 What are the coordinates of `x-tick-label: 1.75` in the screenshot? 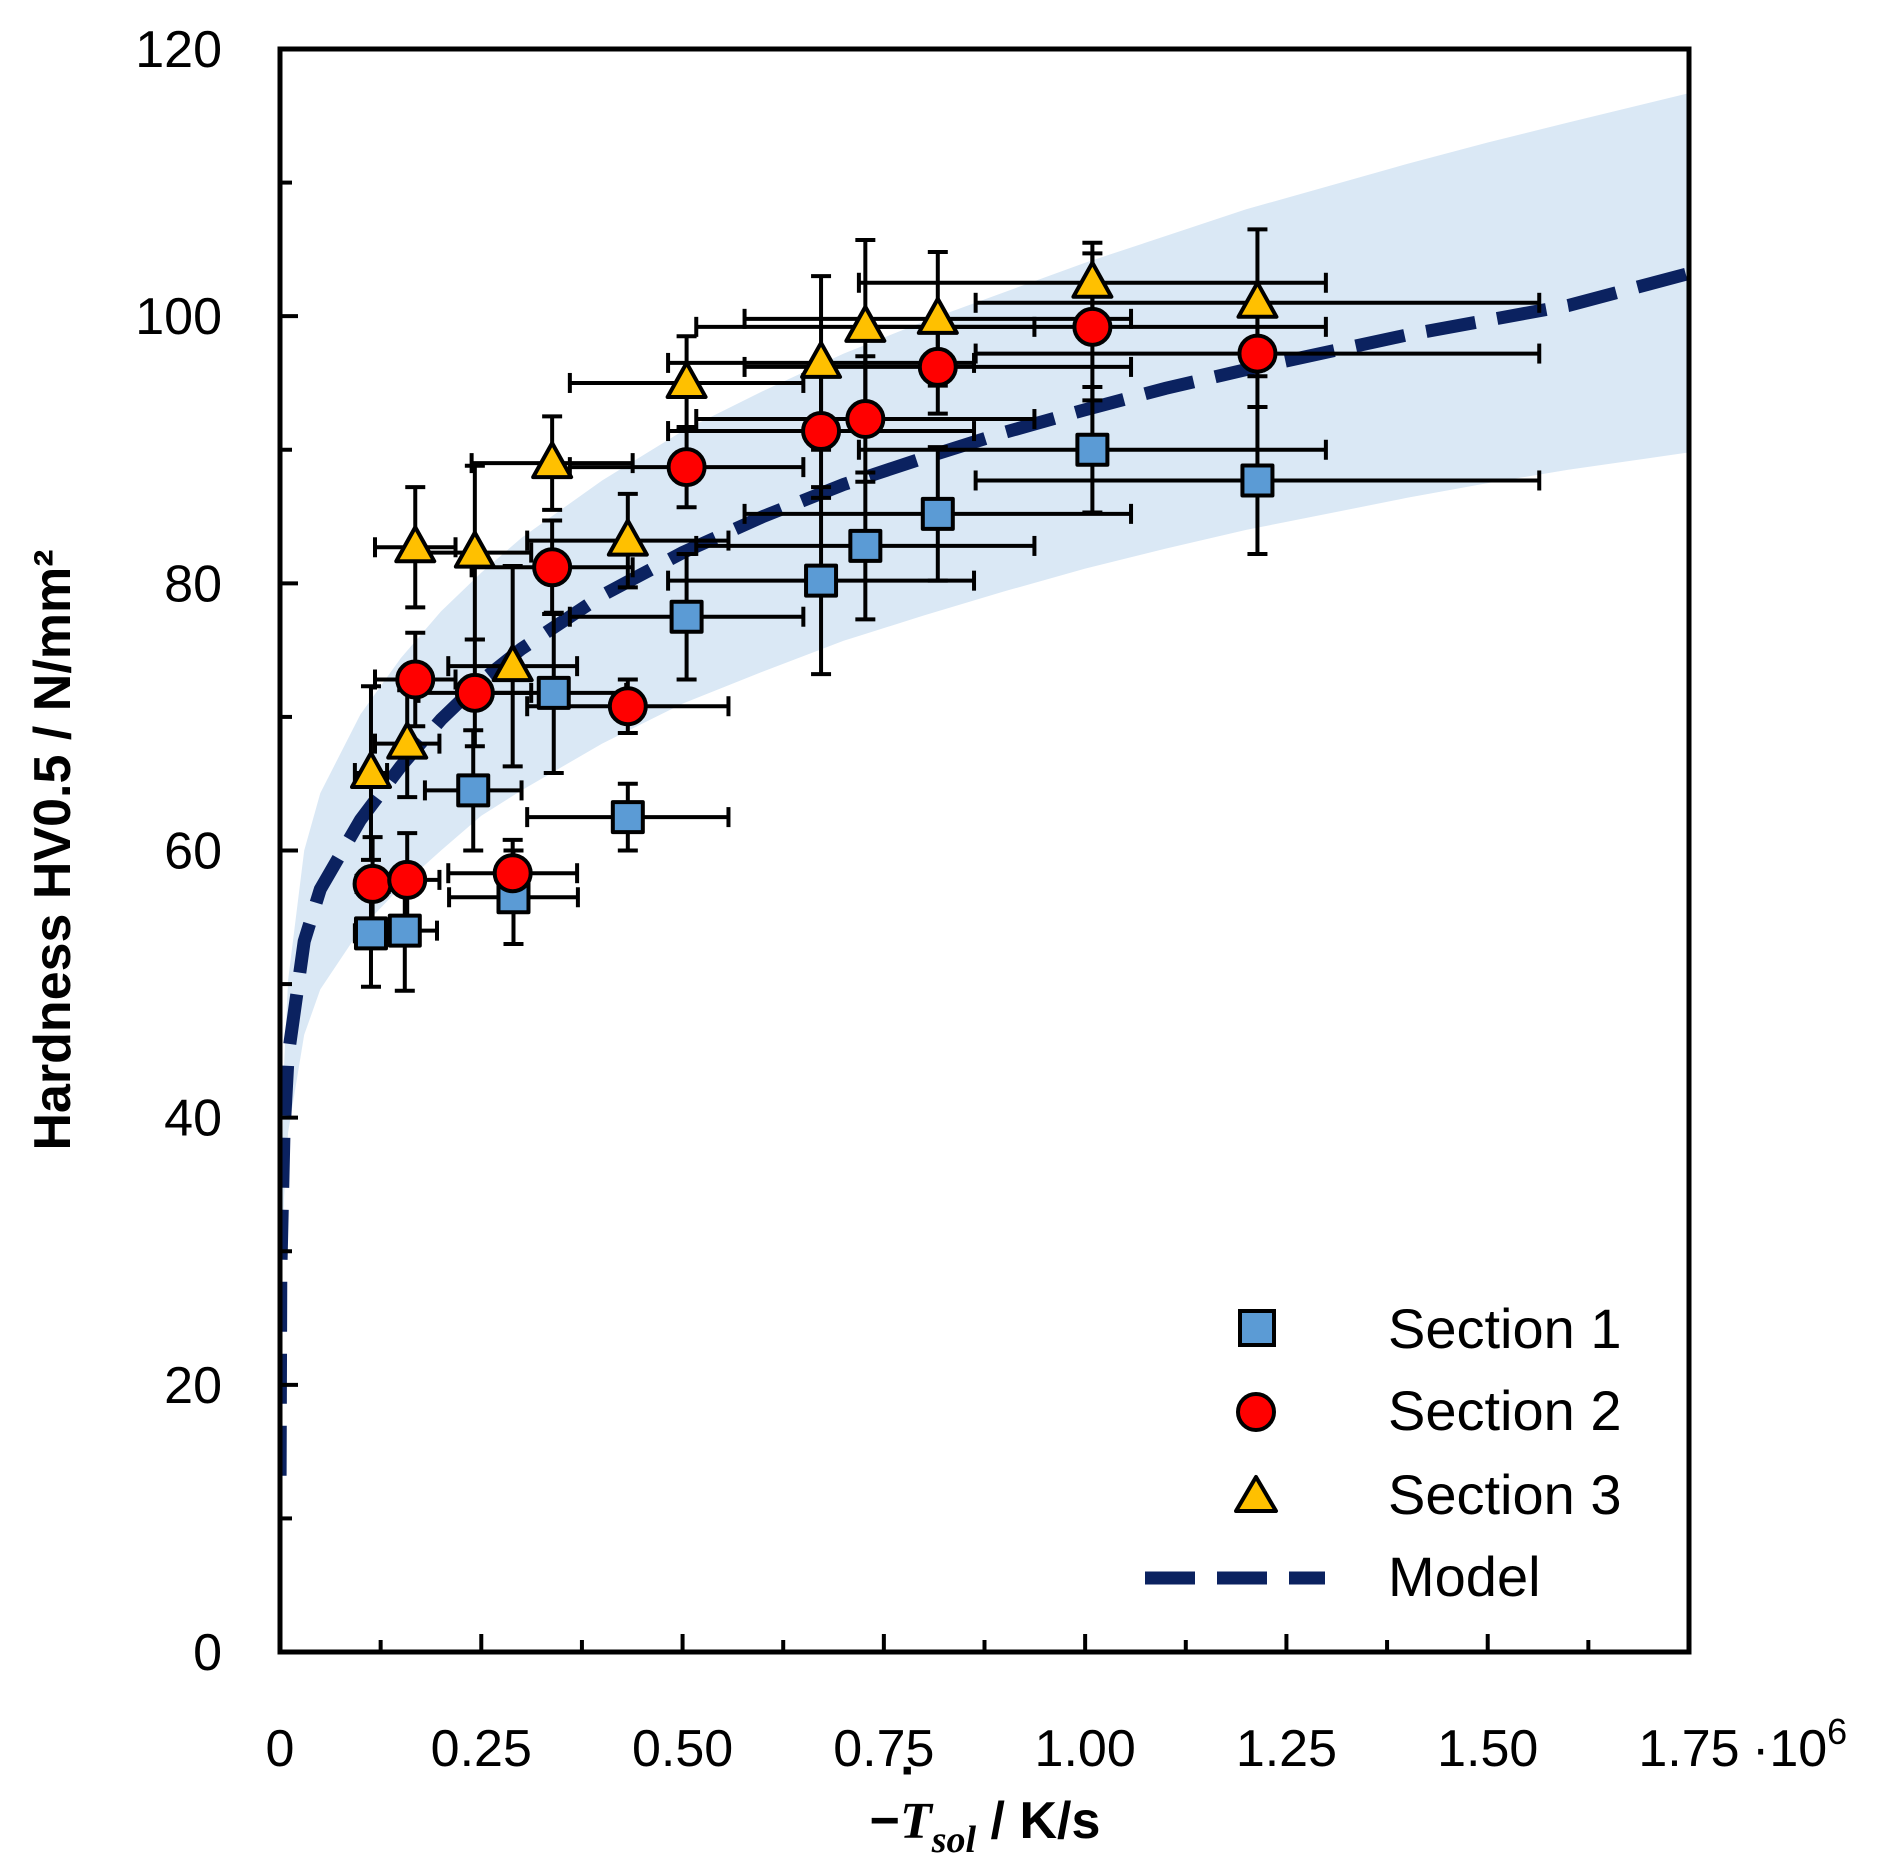 It's located at (1688, 1749).